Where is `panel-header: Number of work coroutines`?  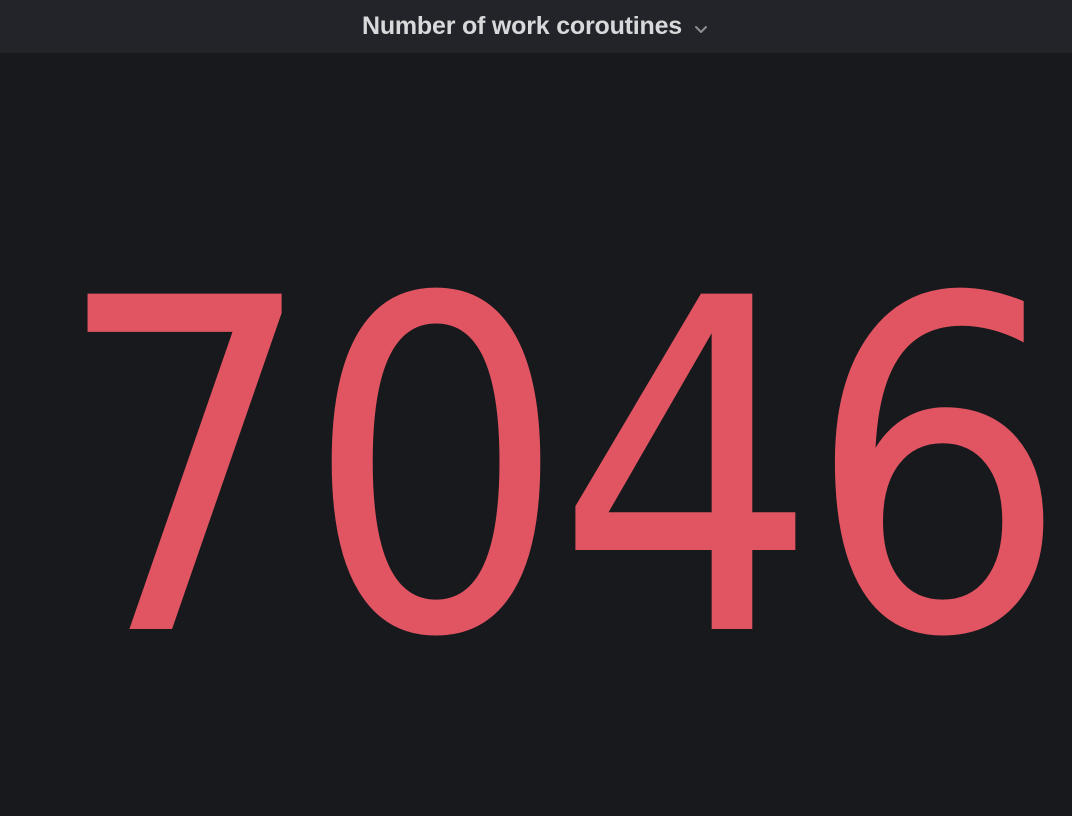 panel-header: Number of work coroutines is located at coordinates (536, 26).